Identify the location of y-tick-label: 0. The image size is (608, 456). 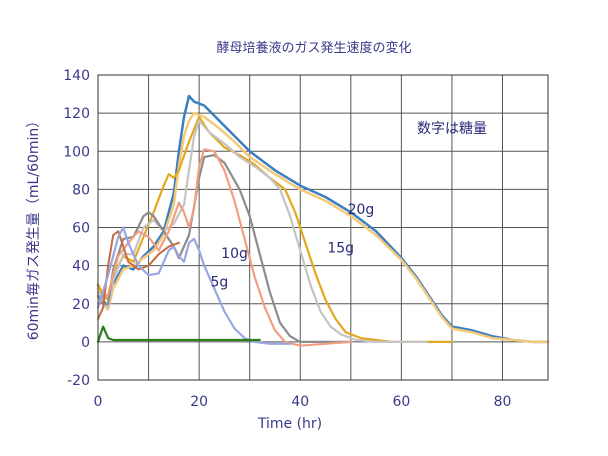
(85, 343).